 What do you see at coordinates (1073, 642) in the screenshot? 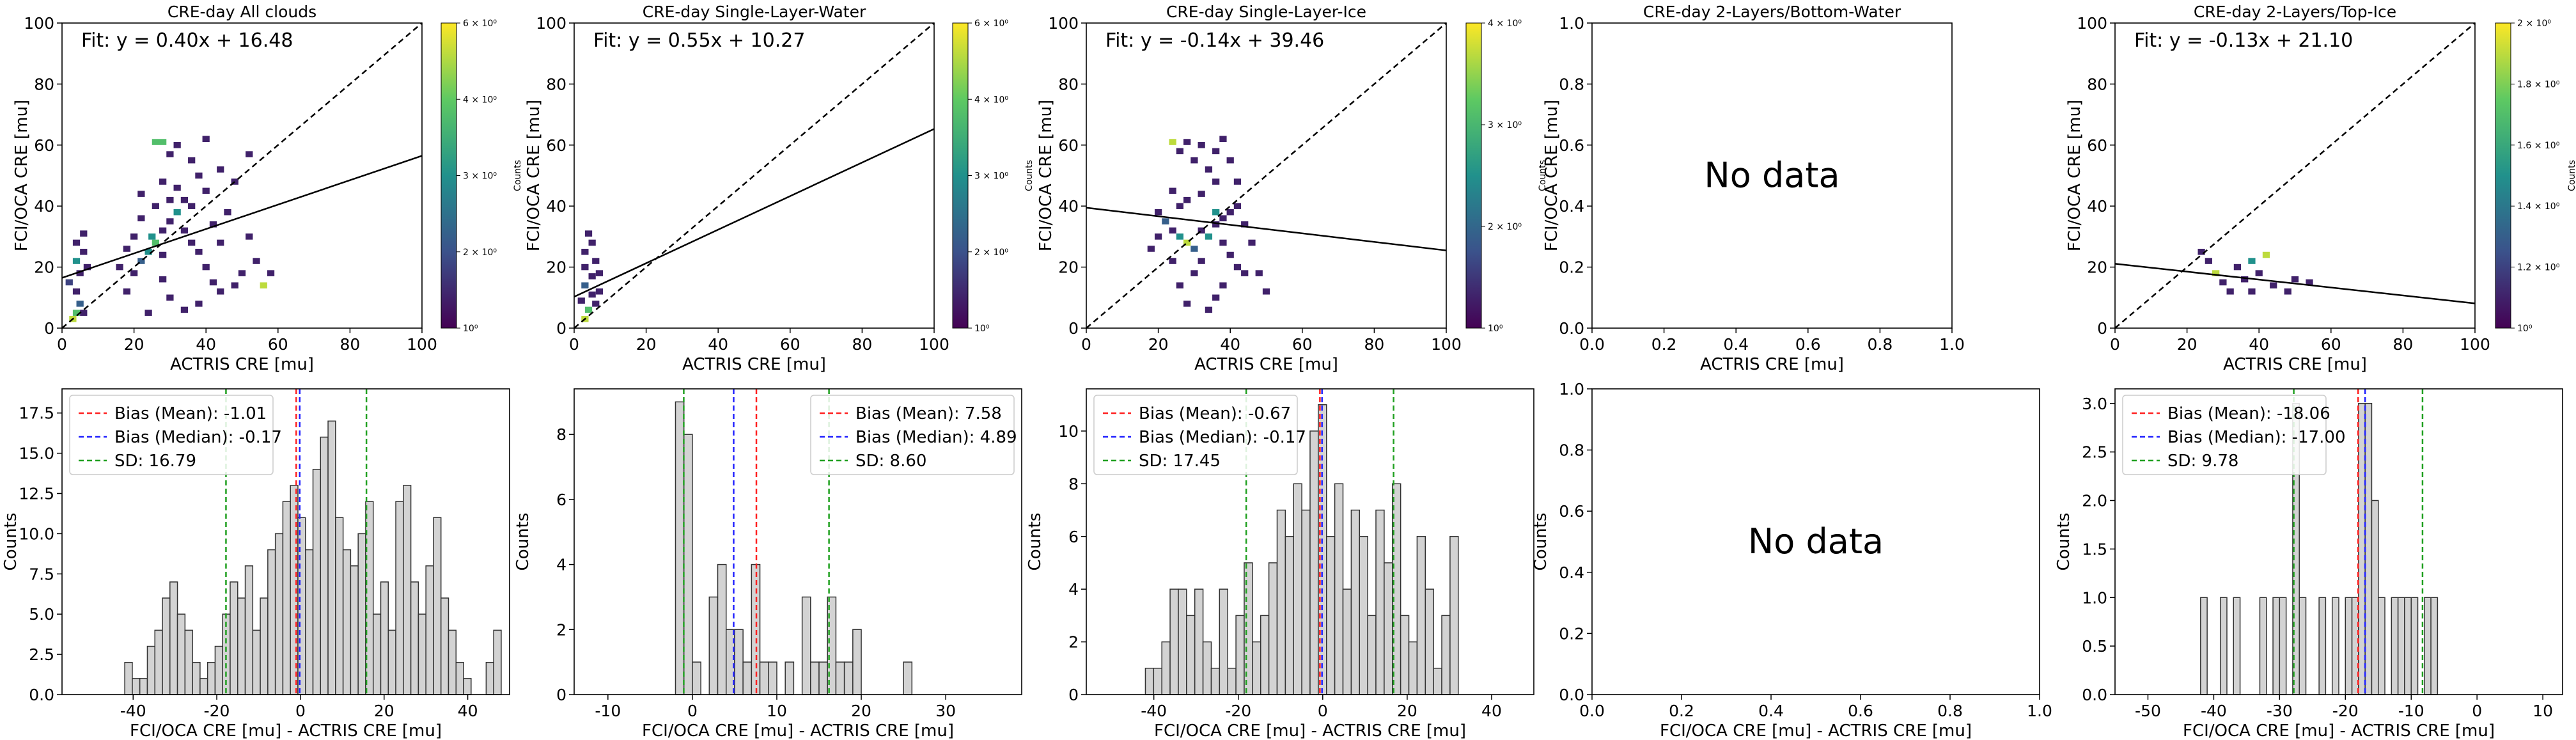
I see `y-tick-label: 2` at bounding box center [1073, 642].